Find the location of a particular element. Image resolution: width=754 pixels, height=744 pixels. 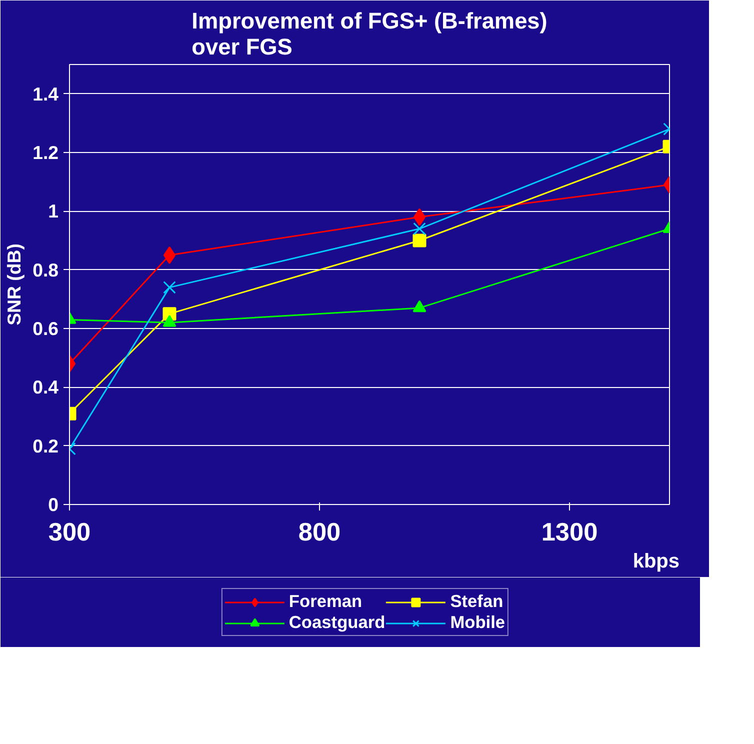

y-tick-label: 0.2 is located at coordinates (45, 445).